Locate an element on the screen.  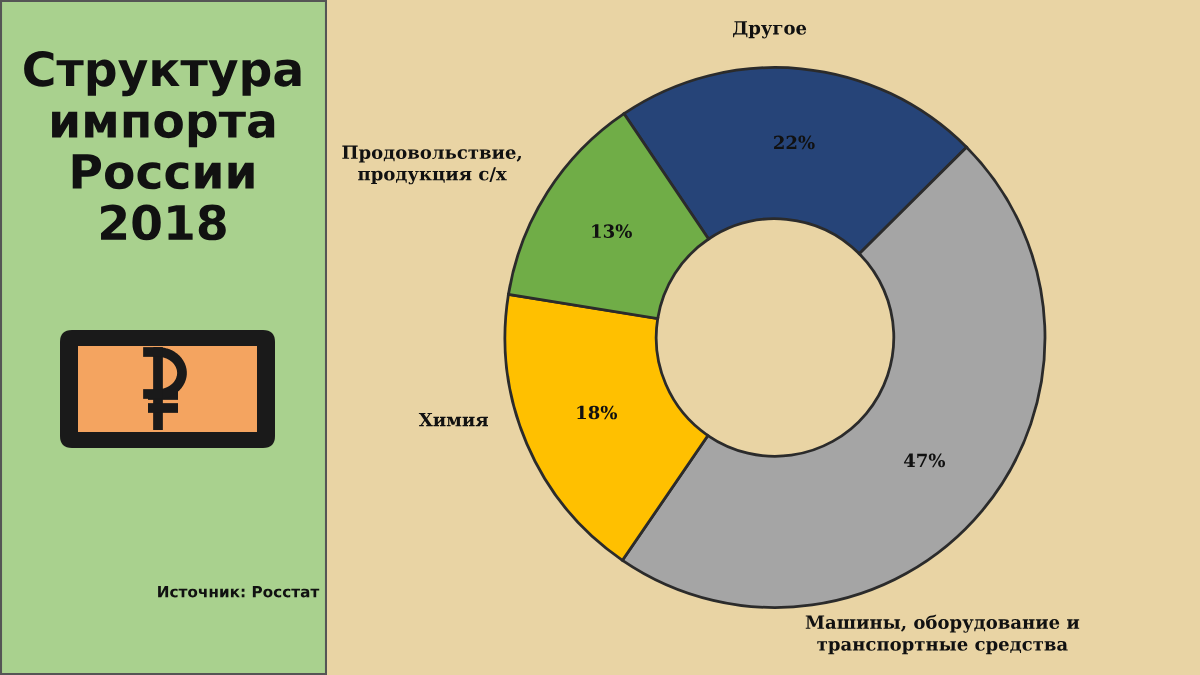
data-label: 22% is located at coordinates (794, 142).